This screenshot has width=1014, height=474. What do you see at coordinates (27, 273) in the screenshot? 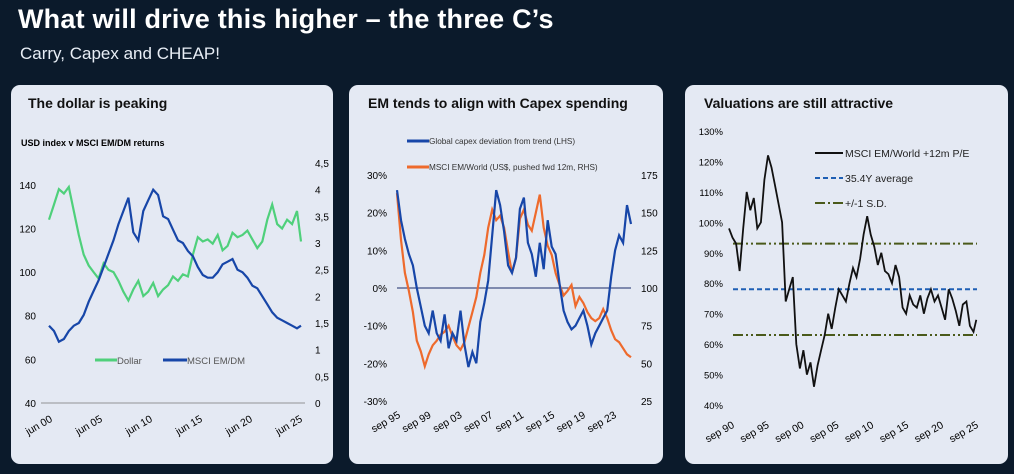
I see `y-left-tick-label: 100` at bounding box center [27, 273].